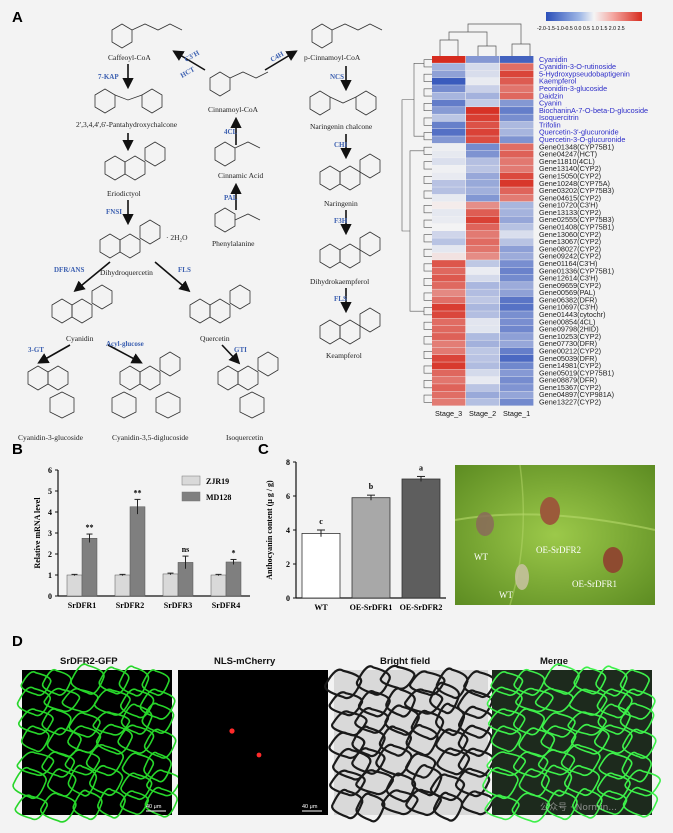 This screenshot has height=833, width=673. I want to click on molecule-dihydrokaempferol, so click(350, 250).